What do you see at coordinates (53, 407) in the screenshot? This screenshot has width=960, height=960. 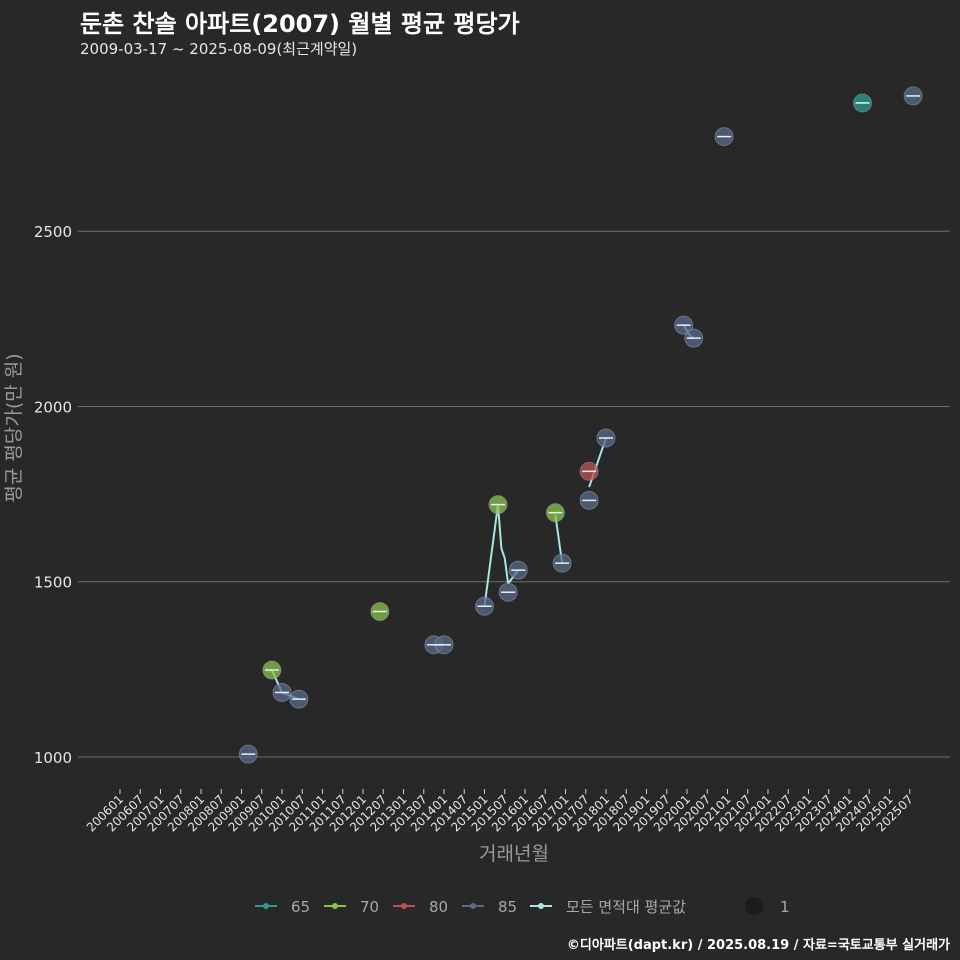 I see `y-tick-label-2000: 2000` at bounding box center [53, 407].